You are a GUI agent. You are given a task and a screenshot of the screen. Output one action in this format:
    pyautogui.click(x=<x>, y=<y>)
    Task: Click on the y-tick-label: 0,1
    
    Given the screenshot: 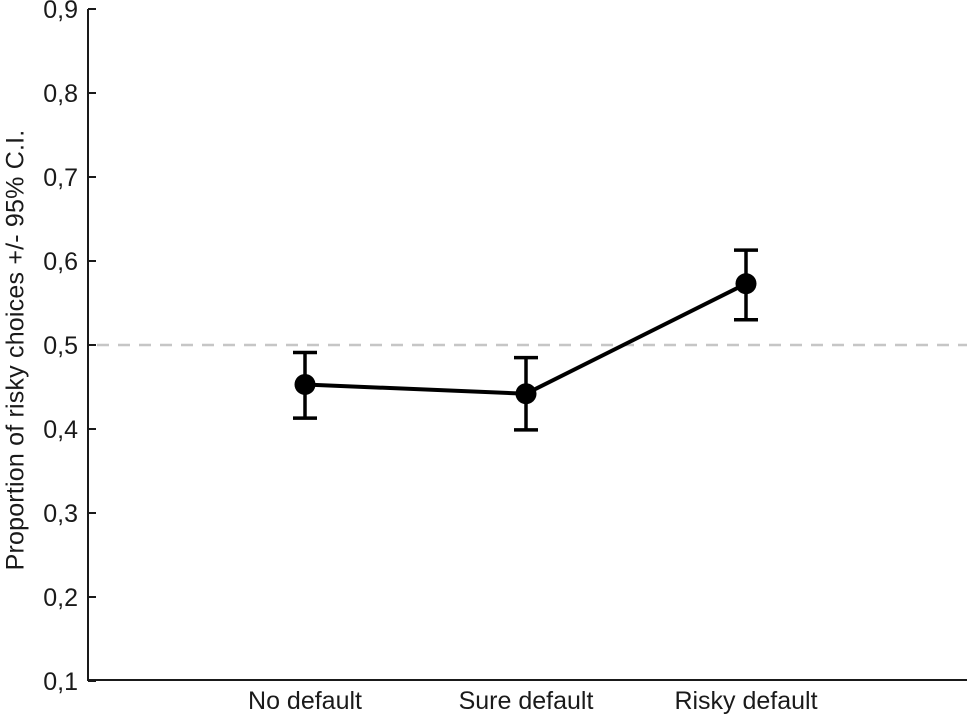 What is the action you would take?
    pyautogui.click(x=60, y=682)
    